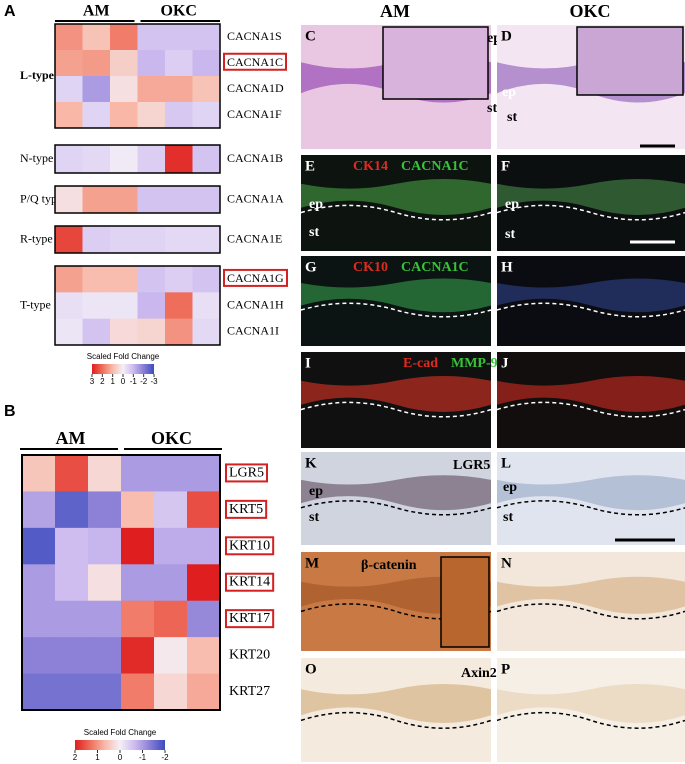 Image resolution: width=685 pixels, height=764 pixels. What do you see at coordinates (589, 11) in the screenshot?
I see `column-title: OKC` at bounding box center [589, 11].